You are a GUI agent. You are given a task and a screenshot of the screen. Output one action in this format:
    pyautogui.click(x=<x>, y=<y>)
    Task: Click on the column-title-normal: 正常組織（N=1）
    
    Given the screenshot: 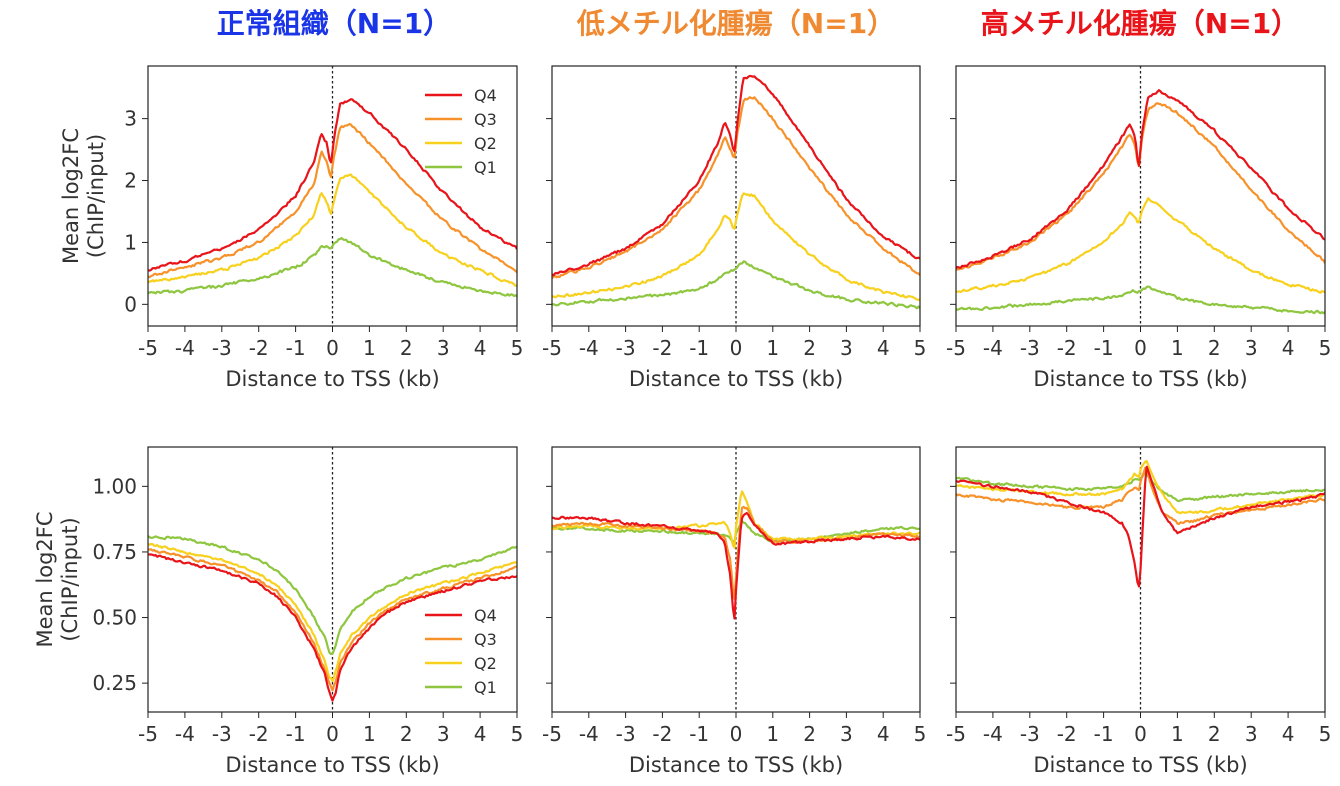 What is the action you would take?
    pyautogui.click(x=334, y=23)
    